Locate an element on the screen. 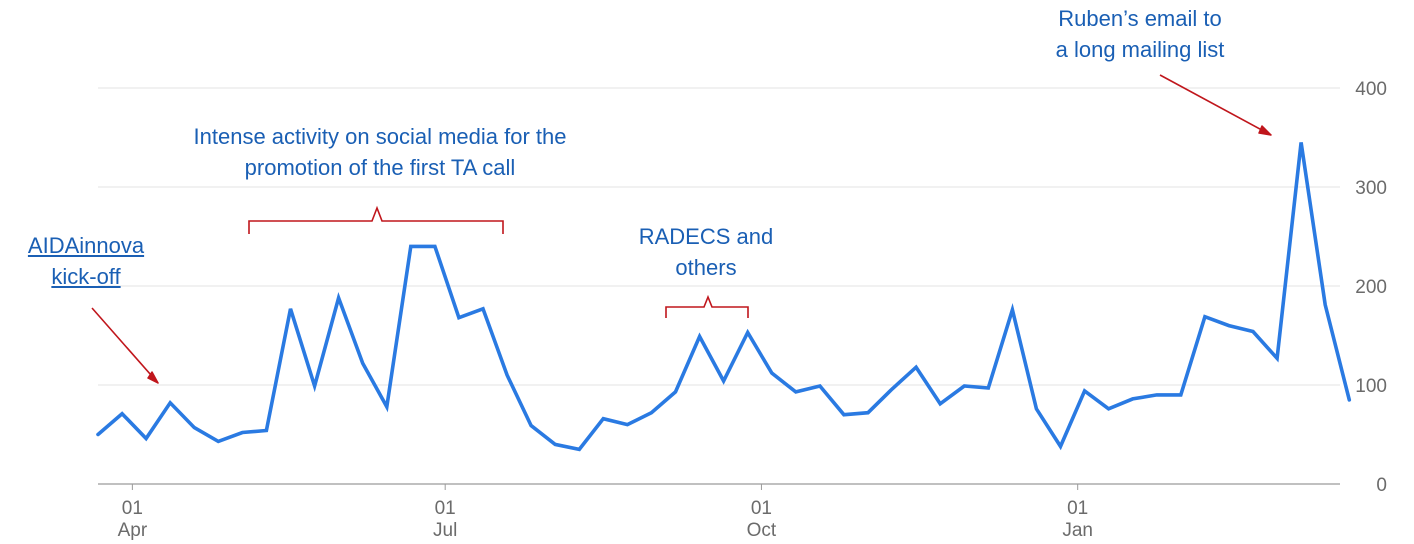  annotation-kickoff: AIDAinnova kick-off is located at coordinates (86, 261).